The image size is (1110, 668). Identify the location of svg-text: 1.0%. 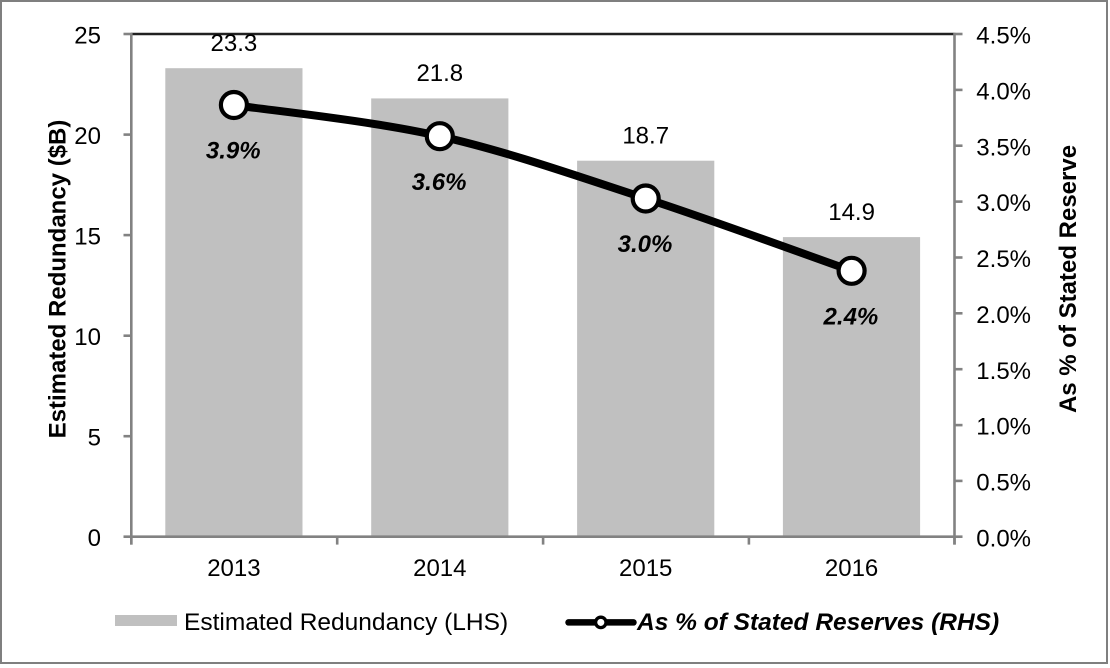
(1003, 427).